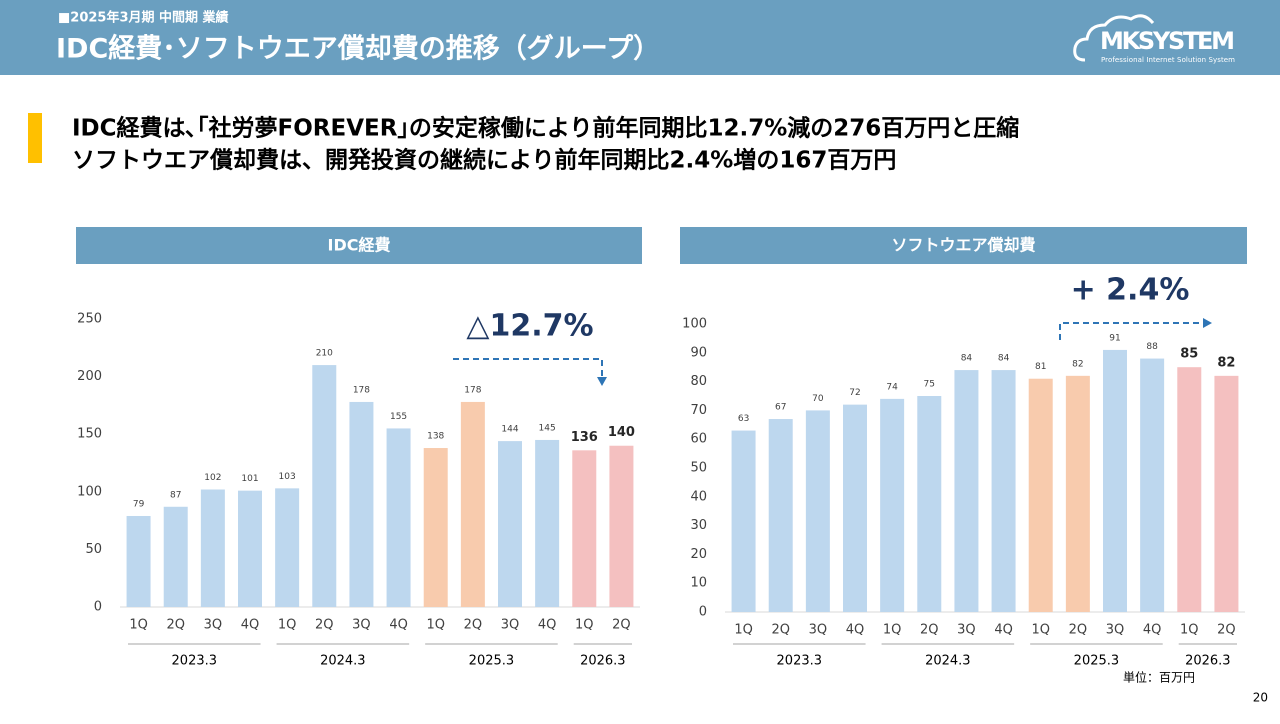 The height and width of the screenshot is (724, 1280). What do you see at coordinates (89, 319) in the screenshot?
I see `y-tick-label: 250` at bounding box center [89, 319].